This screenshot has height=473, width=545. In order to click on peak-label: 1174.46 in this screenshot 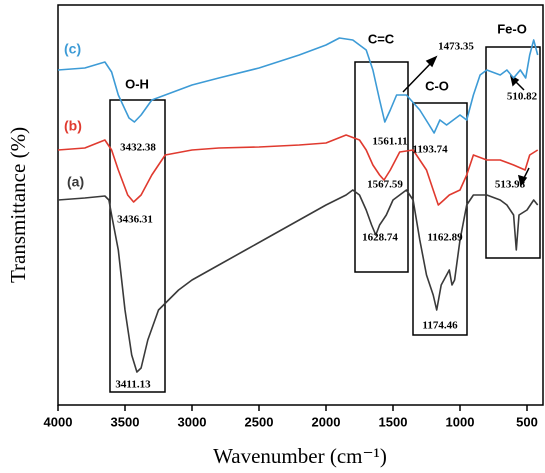, I will do `click(440, 326)`.